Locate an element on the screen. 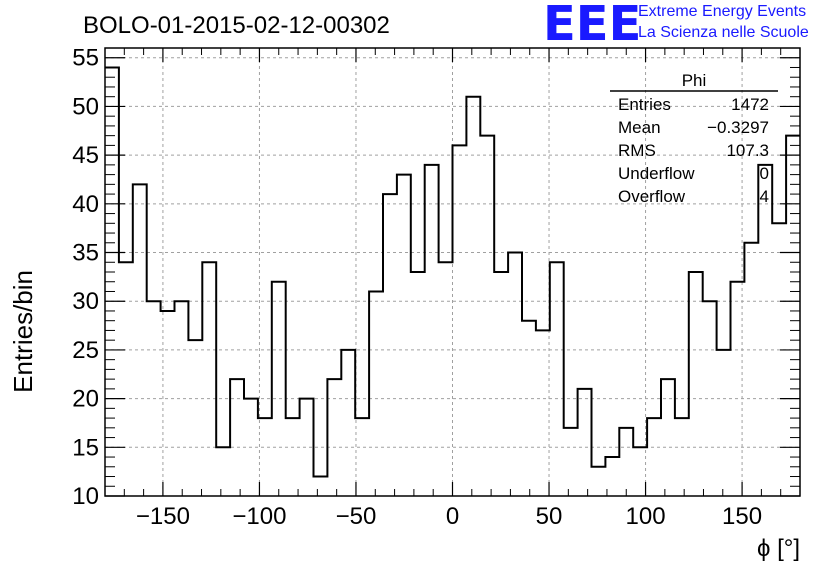  stats-rms-value: 107.3 is located at coordinates (747, 150).